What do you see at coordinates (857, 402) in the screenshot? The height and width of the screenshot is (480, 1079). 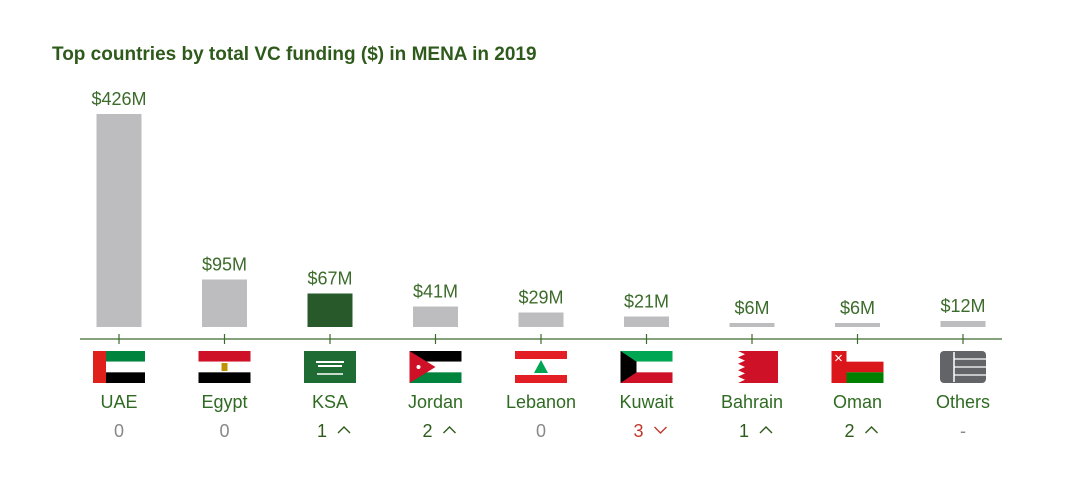 I see `x-tick-label-oman: Oman` at bounding box center [857, 402].